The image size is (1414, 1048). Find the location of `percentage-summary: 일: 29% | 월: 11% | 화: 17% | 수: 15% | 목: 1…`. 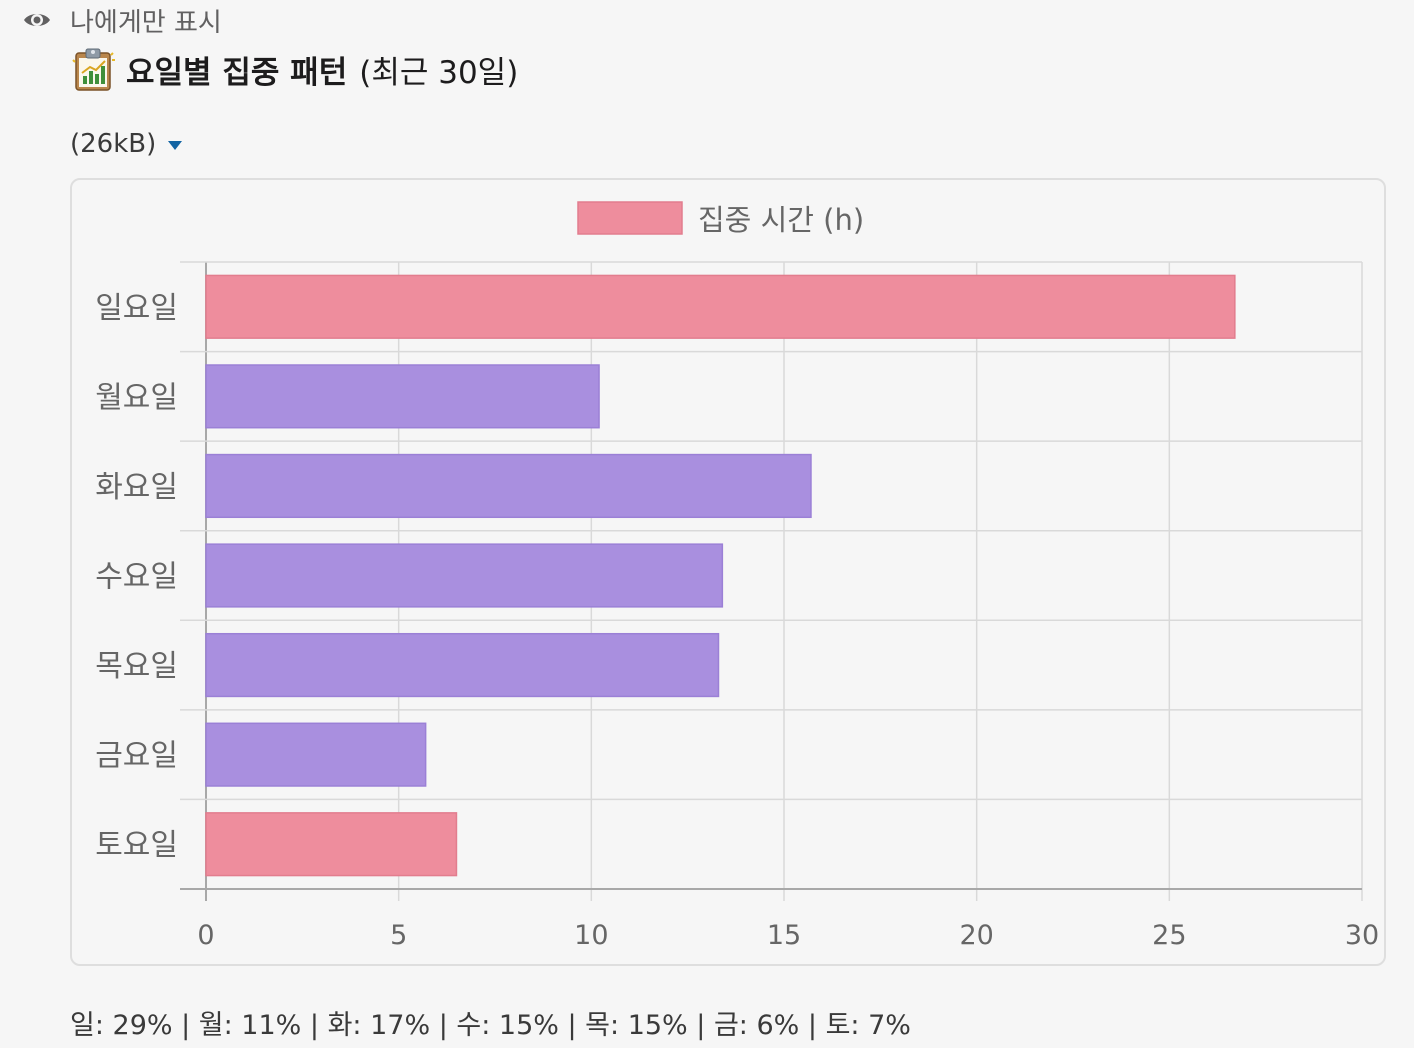

percentage-summary: 일: 29% | 월: 11% | 화: 17% | 수: 15% | 목: 1… is located at coordinates (490, 1022).